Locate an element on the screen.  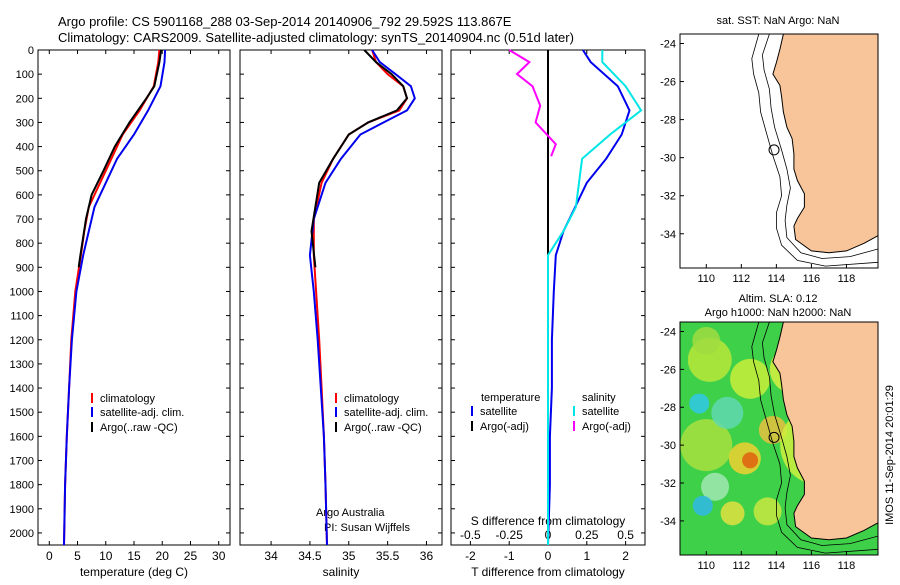
map-y-tick-label: -30 is located at coordinates (668, 446).